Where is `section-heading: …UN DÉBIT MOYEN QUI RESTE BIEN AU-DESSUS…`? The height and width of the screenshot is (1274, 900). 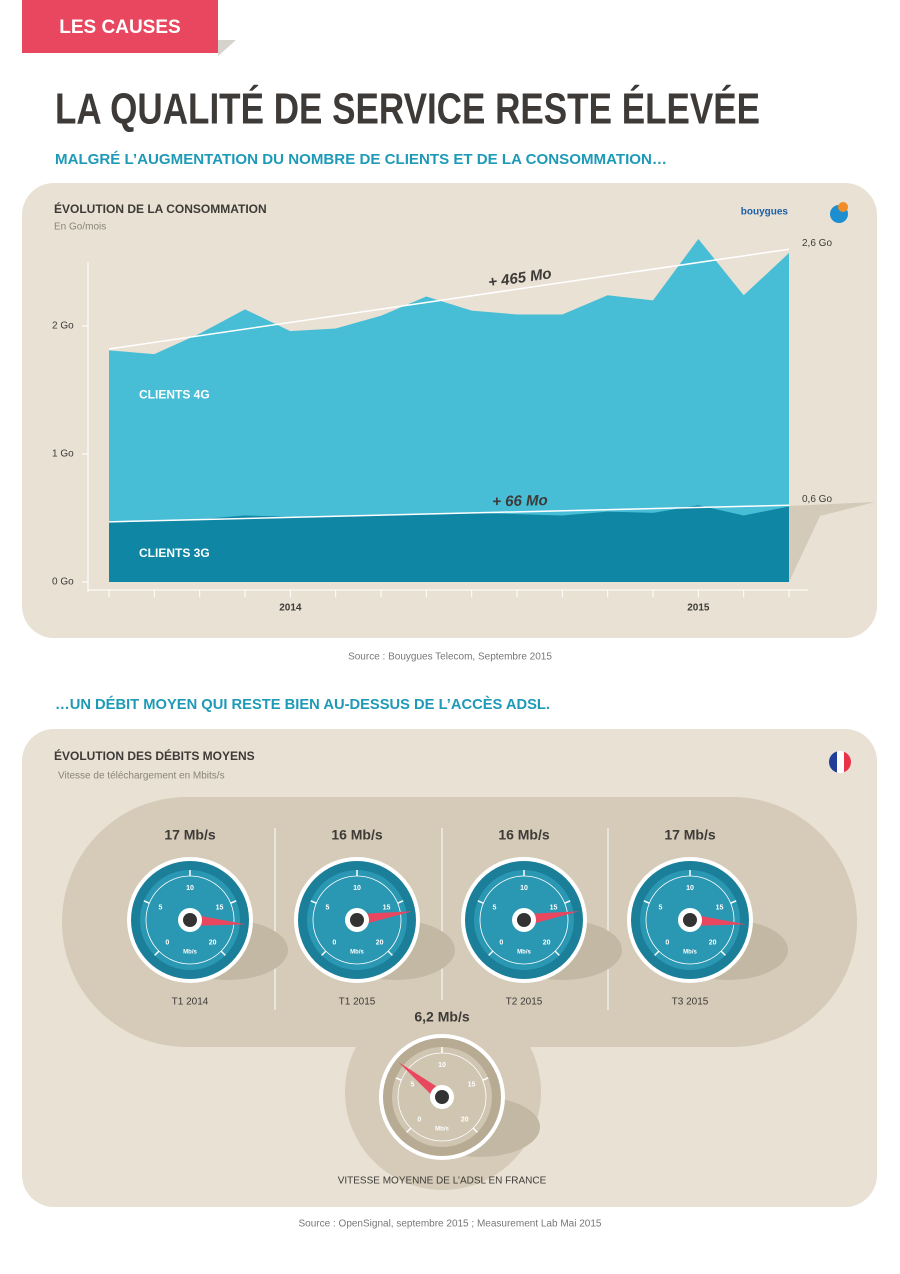 section-heading: …UN DÉBIT MOYEN QUI RESTE BIEN AU-DESSUS… is located at coordinates (302, 704).